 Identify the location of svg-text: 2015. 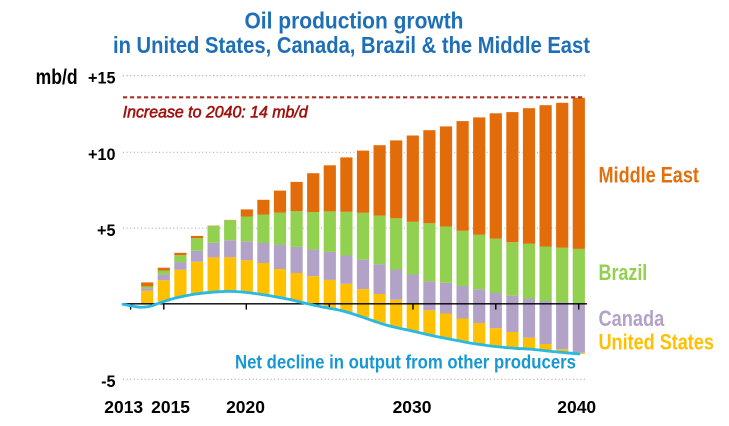
(170, 407).